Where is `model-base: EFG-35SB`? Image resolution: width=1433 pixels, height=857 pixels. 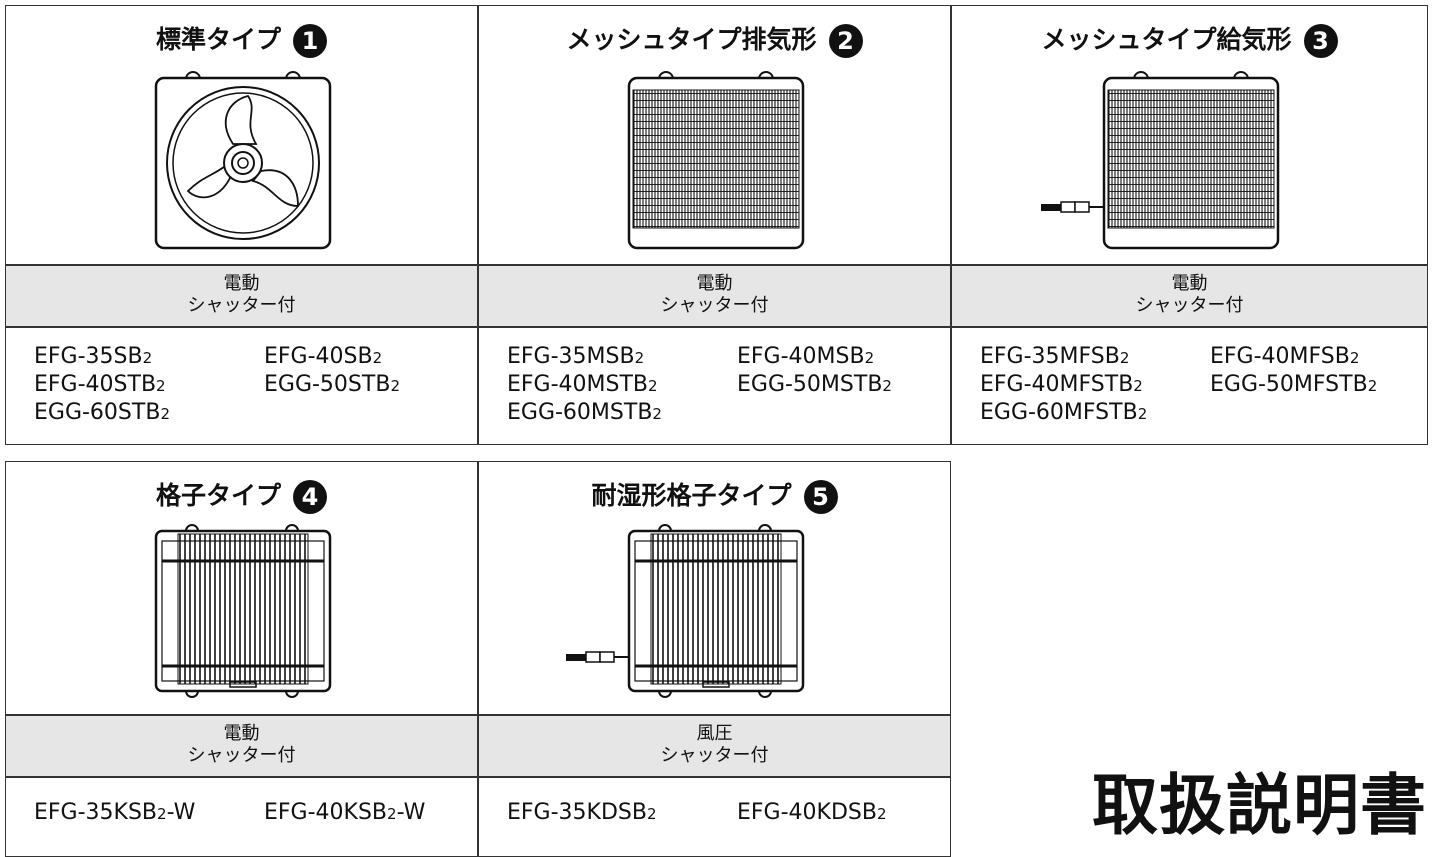
model-base: EFG-35SB is located at coordinates (88, 356).